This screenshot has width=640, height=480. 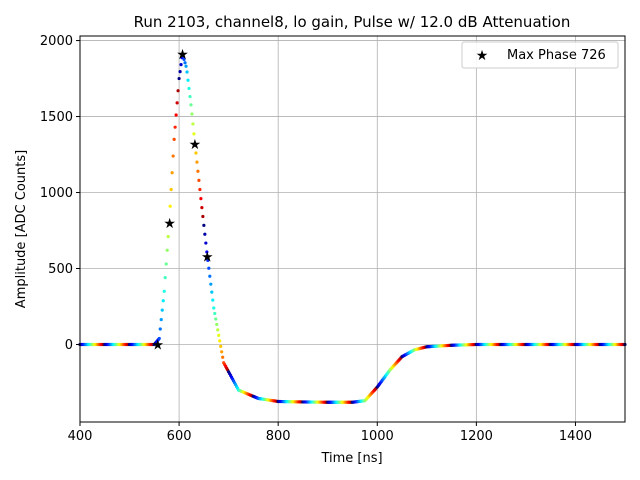 What do you see at coordinates (56, 41) in the screenshot?
I see `y-tick-label: 2000` at bounding box center [56, 41].